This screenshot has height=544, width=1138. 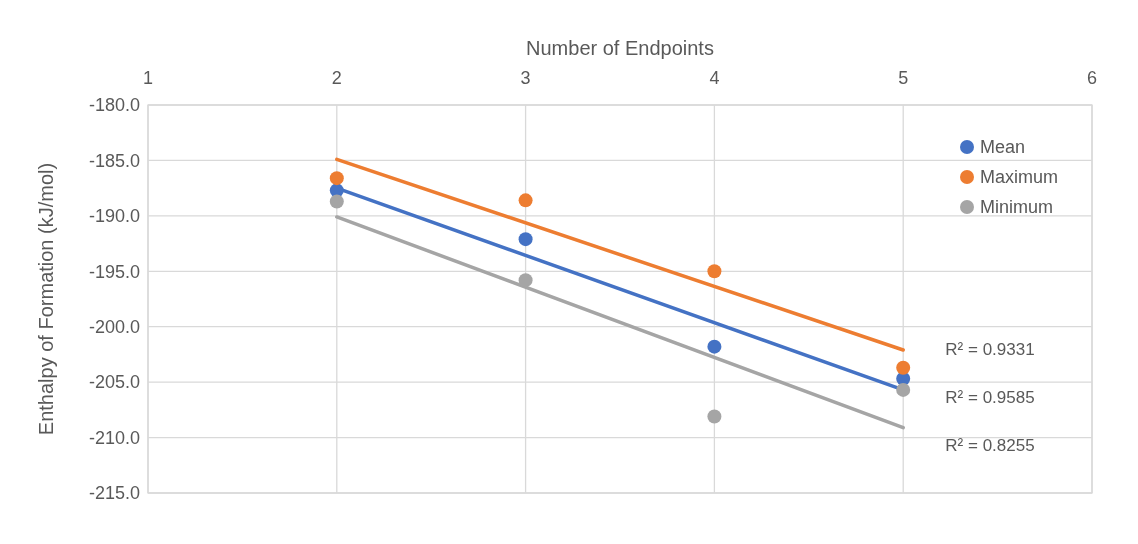 What do you see at coordinates (1092, 78) in the screenshot?
I see `x-tick-label: 6` at bounding box center [1092, 78].